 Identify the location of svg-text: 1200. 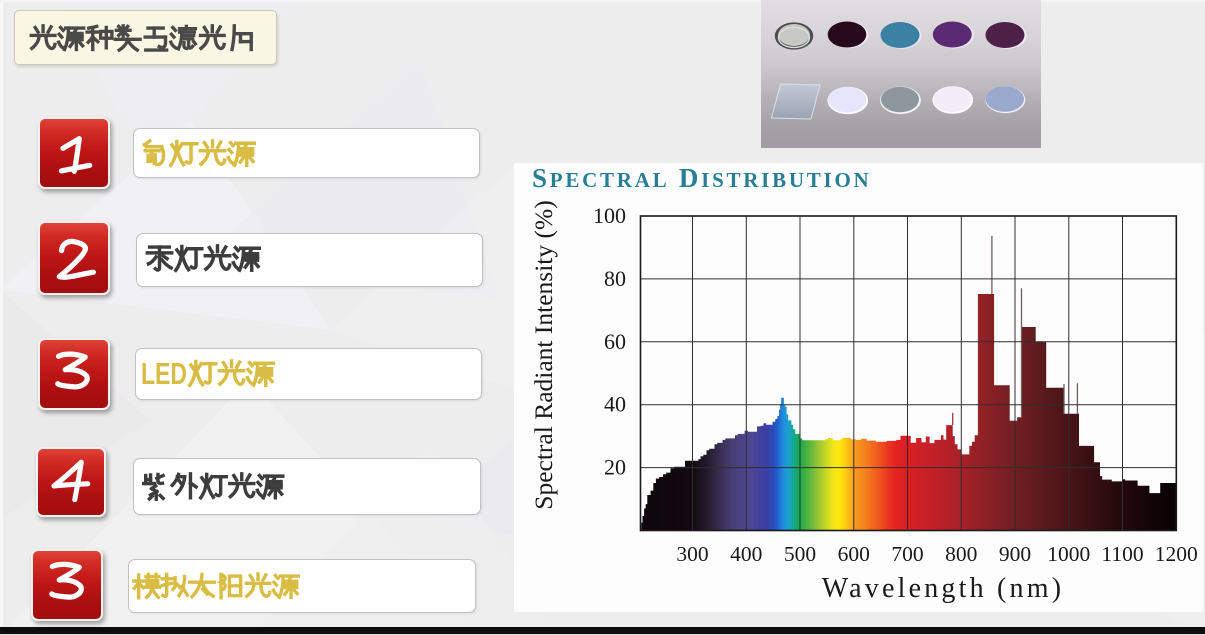
(1176, 554).